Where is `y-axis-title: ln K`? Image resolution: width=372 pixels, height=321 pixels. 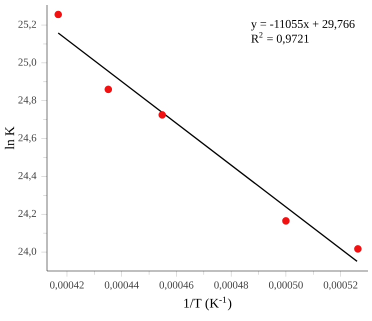
y-axis-title: ln K is located at coordinates (9, 138).